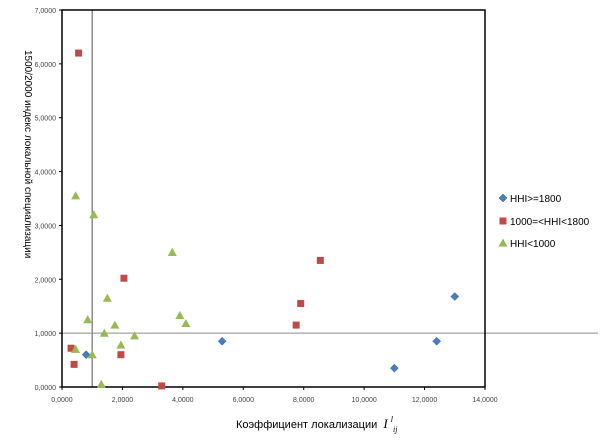 The width and height of the screenshot is (613, 440). Describe the element at coordinates (395, 429) in the screenshot. I see `x-axis-label-math-sub: ij` at that location.